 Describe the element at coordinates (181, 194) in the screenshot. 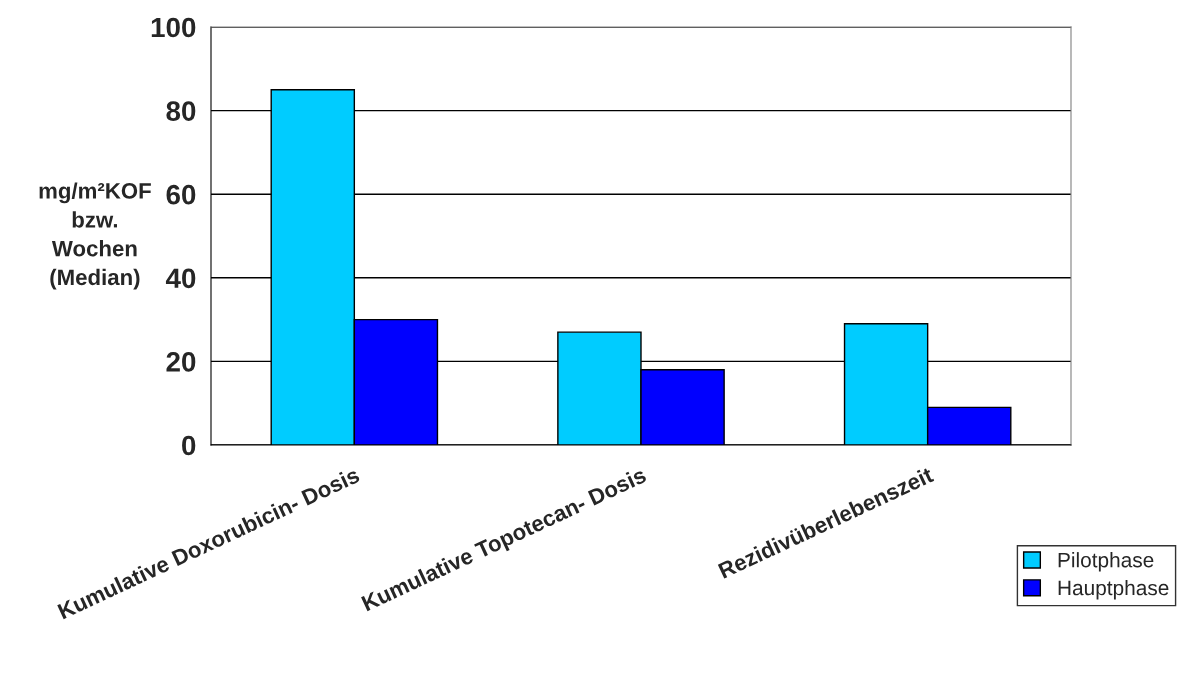

I see `y-tick-label: 60` at that location.